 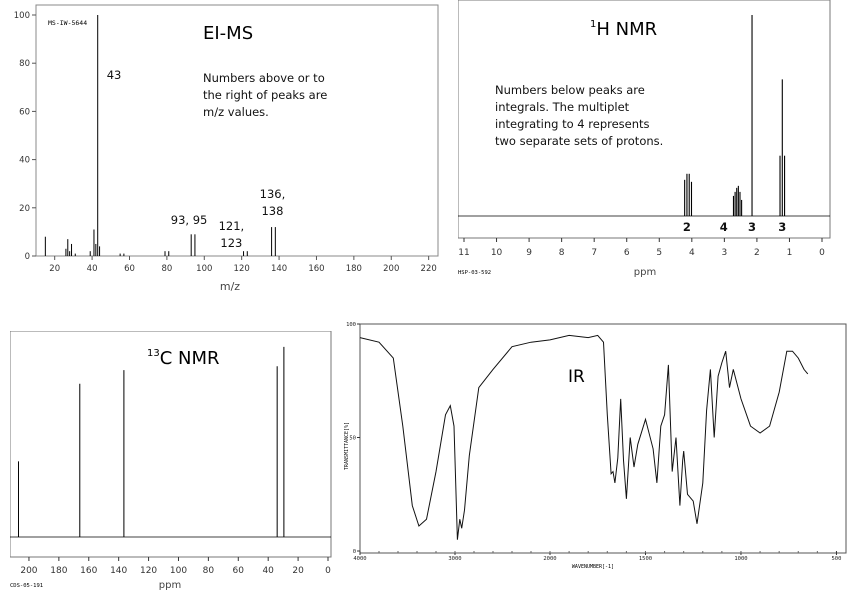 What do you see at coordinates (27, 257) in the screenshot?
I see `ms-y-tick-label: 0` at bounding box center [27, 257].